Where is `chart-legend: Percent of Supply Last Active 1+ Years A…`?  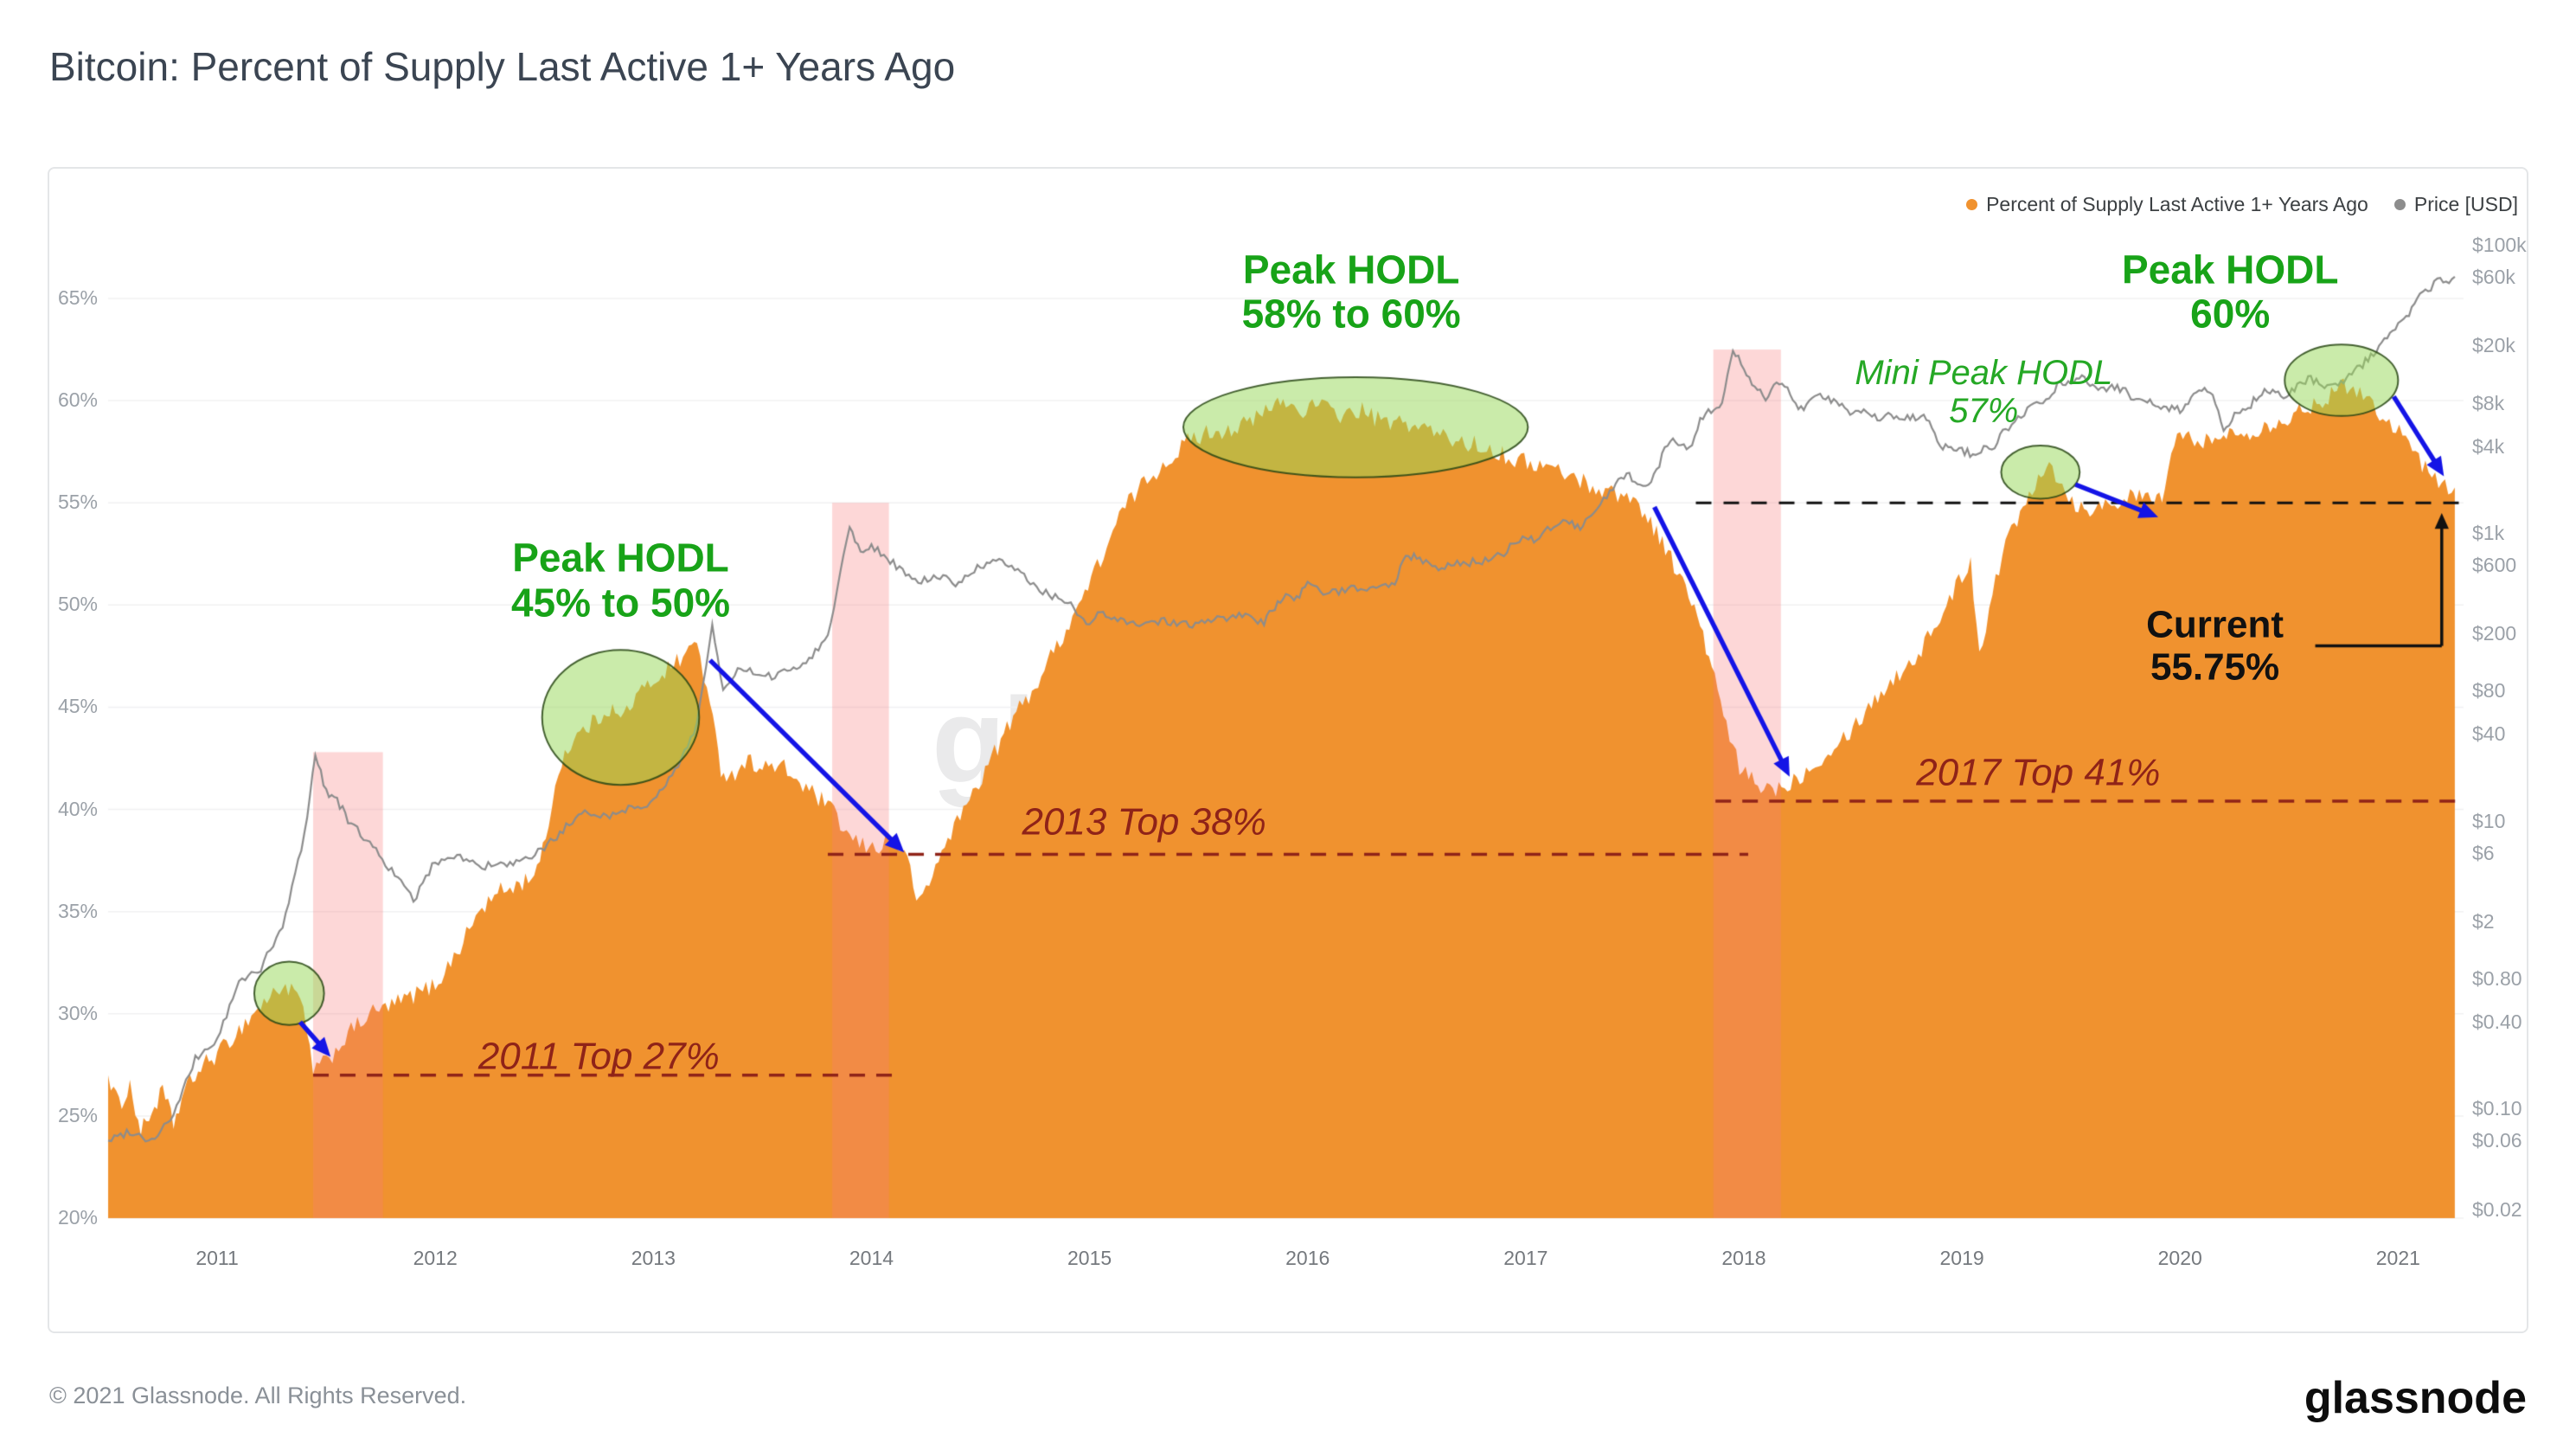 chart-legend: Percent of Supply Last Active 1+ Years A… is located at coordinates (2242, 204).